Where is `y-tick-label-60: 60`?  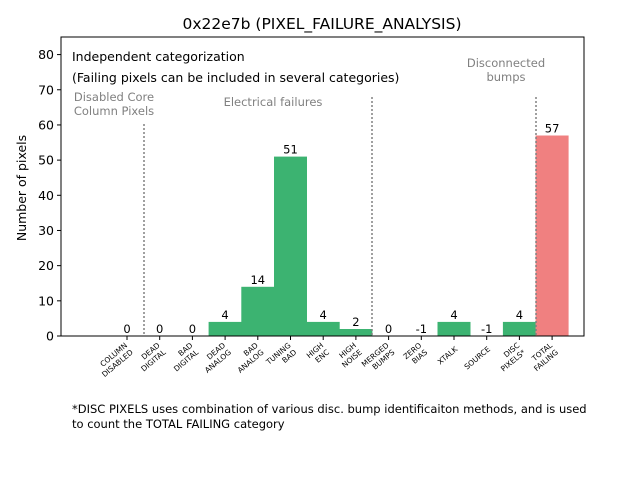
y-tick-label-60: 60 is located at coordinates (46, 124).